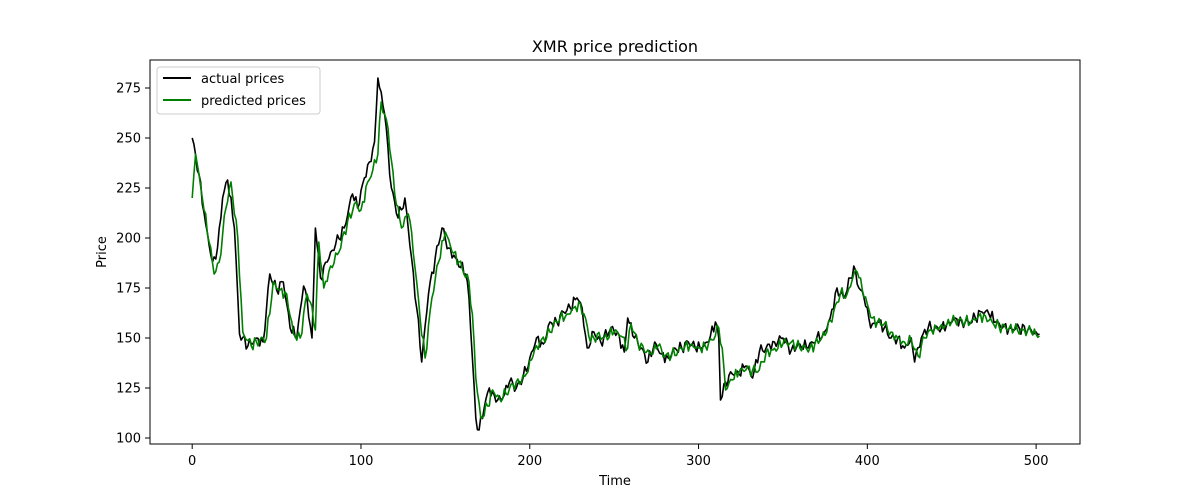 The height and width of the screenshot is (500, 1200). Describe the element at coordinates (615, 46) in the screenshot. I see `chart-title: XMR price prediction` at that location.